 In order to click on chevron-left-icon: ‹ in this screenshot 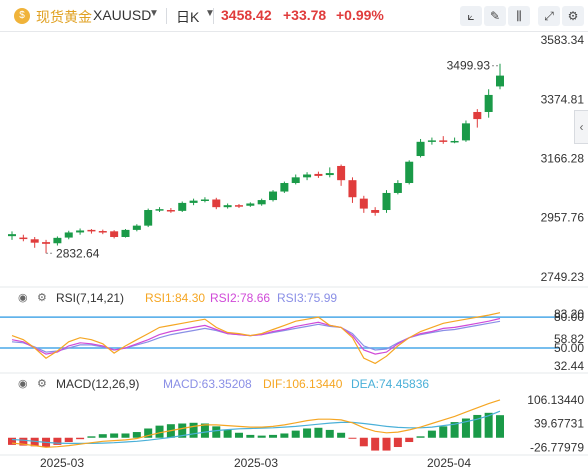, I will do `click(581, 127)`.